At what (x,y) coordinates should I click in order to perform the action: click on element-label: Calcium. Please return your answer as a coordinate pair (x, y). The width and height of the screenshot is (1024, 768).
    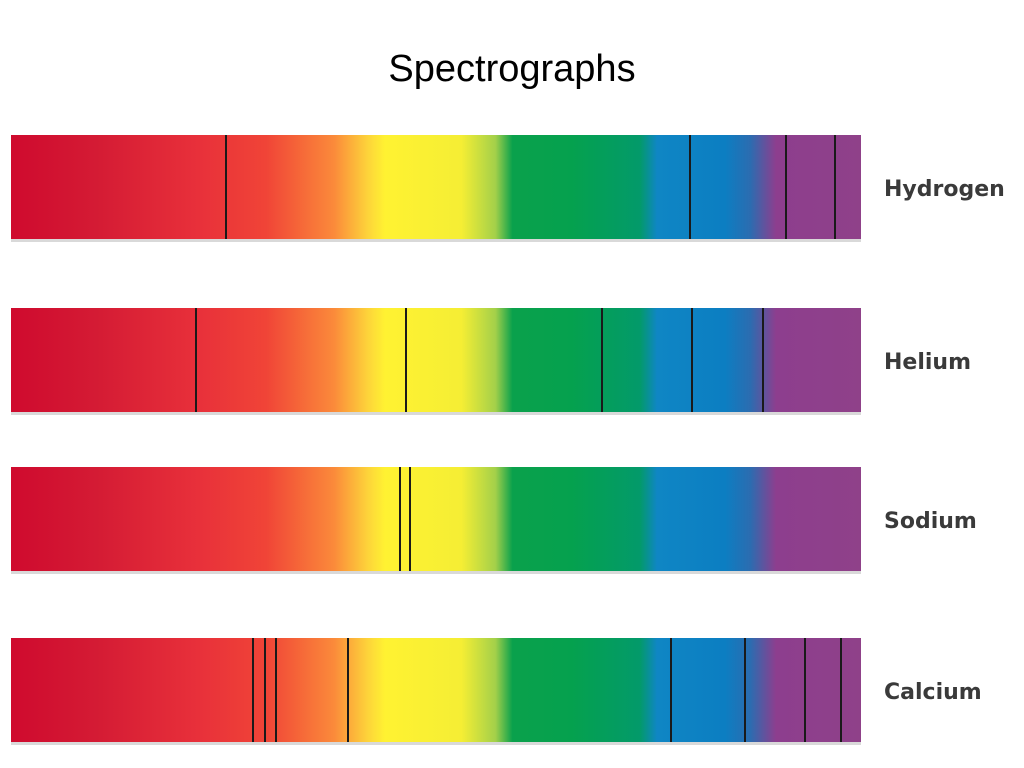
    Looking at the image, I should click on (933, 692).